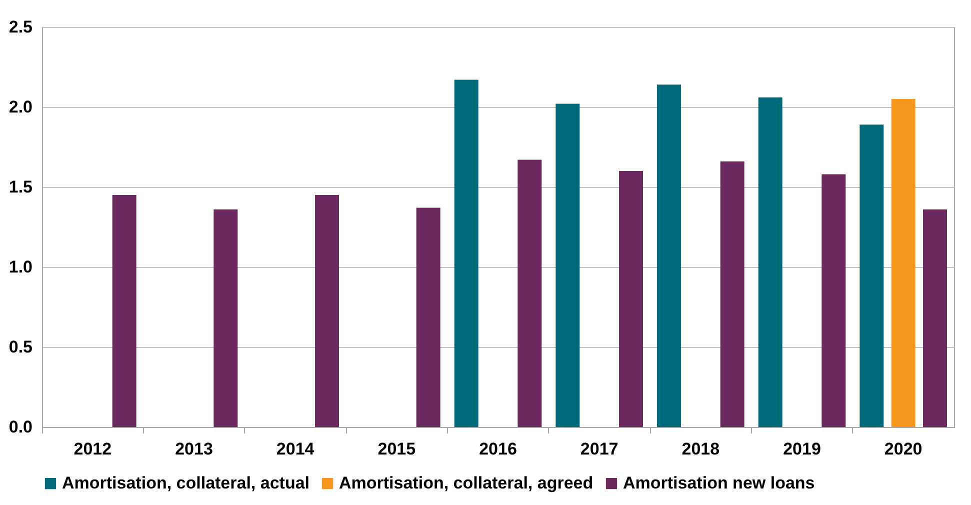  Describe the element at coordinates (186, 483) in the screenshot. I see `legend-label: Amortisation, collateral, actual` at that location.